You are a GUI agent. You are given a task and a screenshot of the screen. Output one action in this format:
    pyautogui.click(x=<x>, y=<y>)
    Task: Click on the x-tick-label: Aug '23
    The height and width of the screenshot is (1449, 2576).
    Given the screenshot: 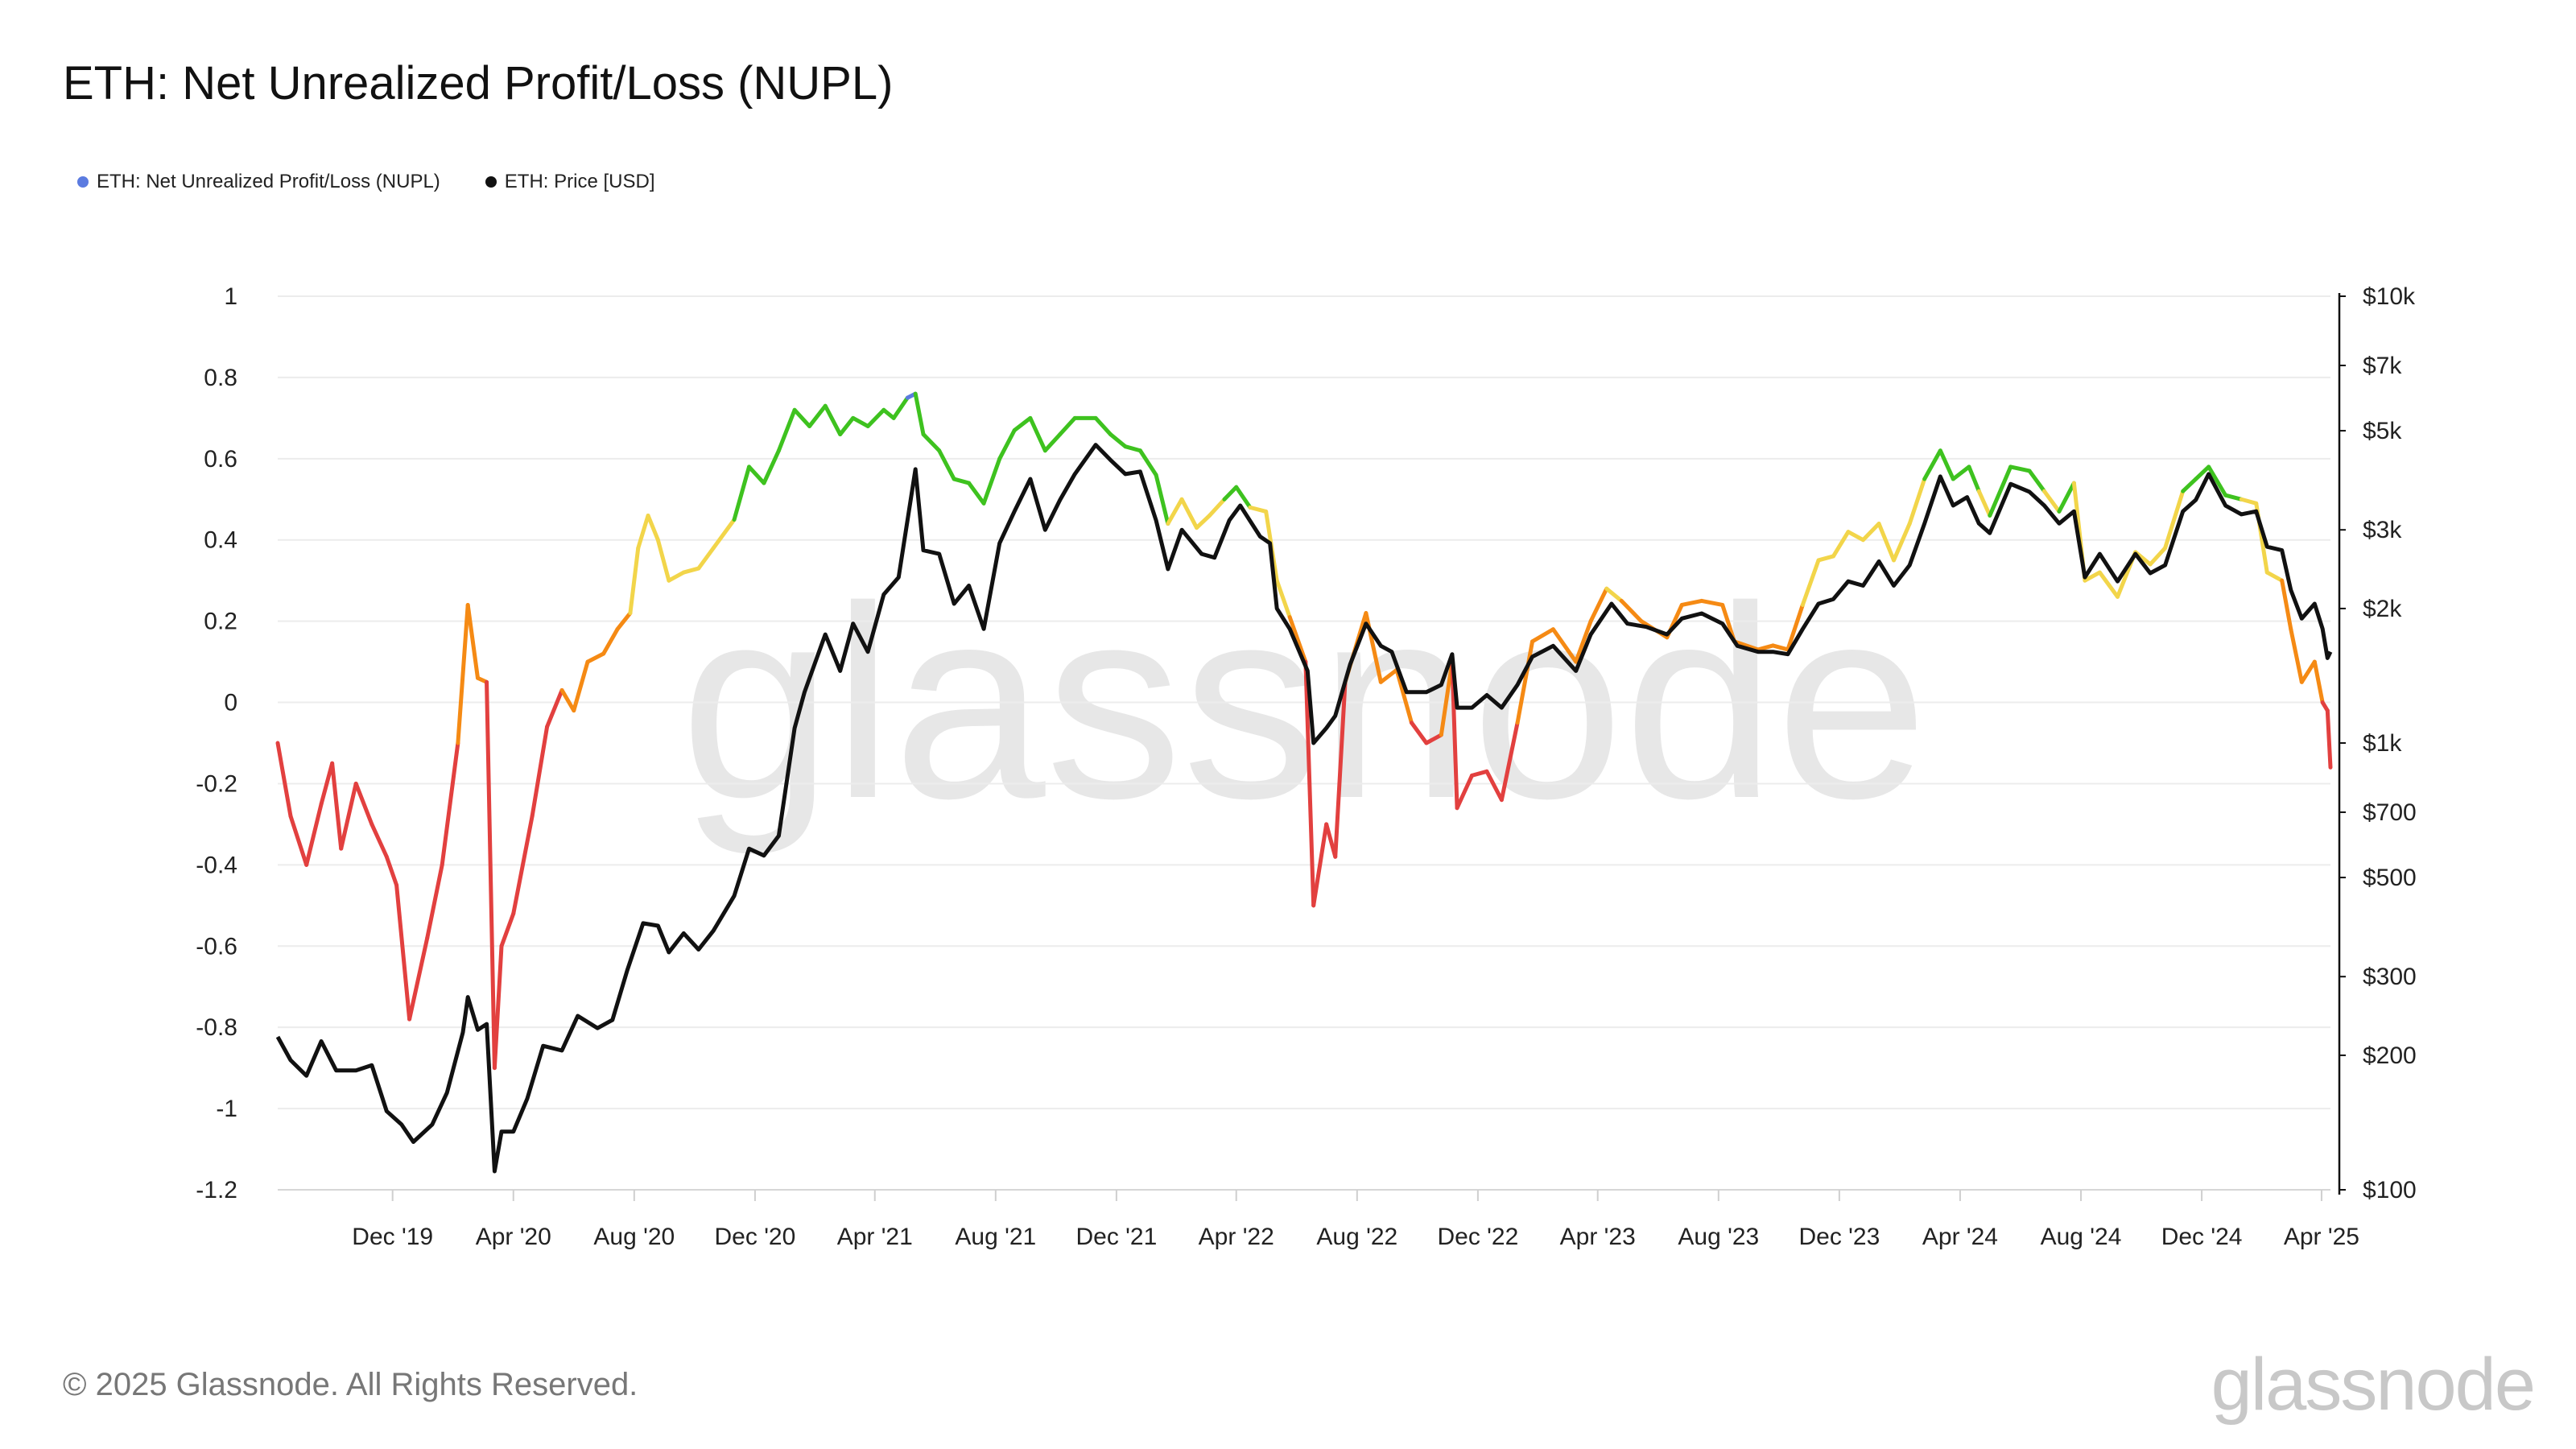 What is the action you would take?
    pyautogui.click(x=1718, y=1237)
    